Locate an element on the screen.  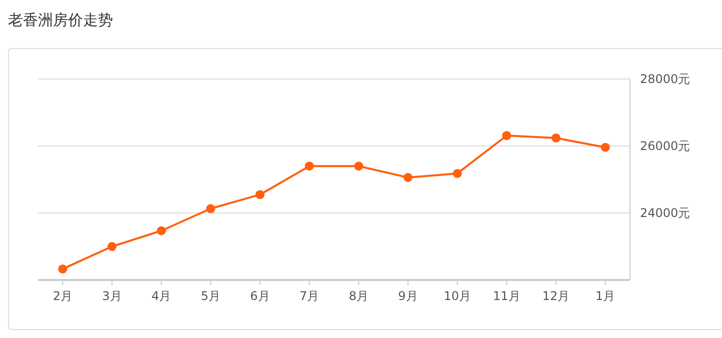
x-tick-label: 1月 is located at coordinates (606, 296).